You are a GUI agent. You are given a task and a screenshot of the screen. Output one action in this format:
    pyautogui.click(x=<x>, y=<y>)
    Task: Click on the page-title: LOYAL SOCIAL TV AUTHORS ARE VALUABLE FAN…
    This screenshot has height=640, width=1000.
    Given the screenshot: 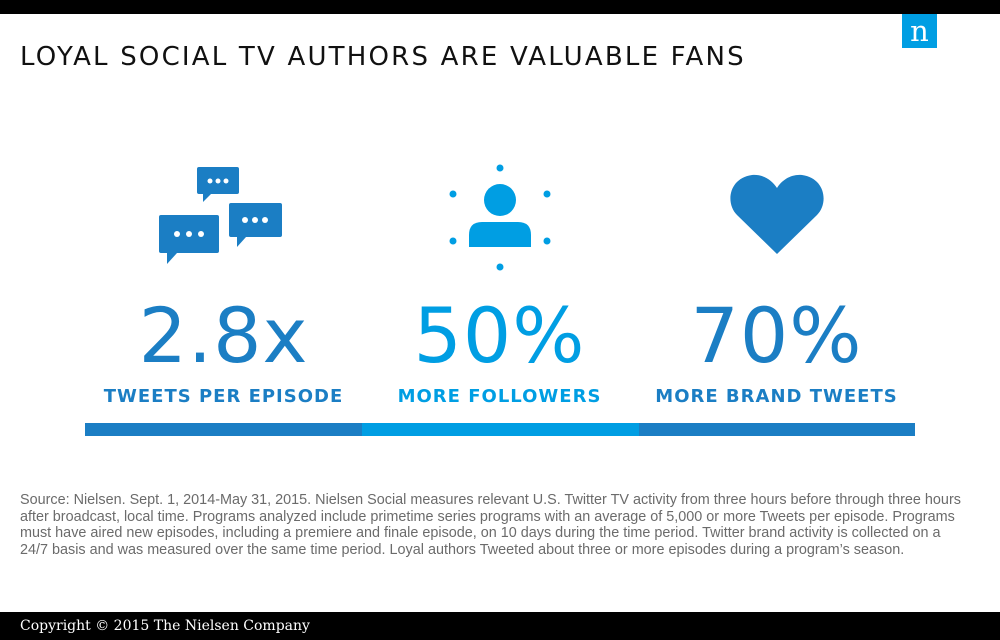 What is the action you would take?
    pyautogui.click(x=383, y=57)
    